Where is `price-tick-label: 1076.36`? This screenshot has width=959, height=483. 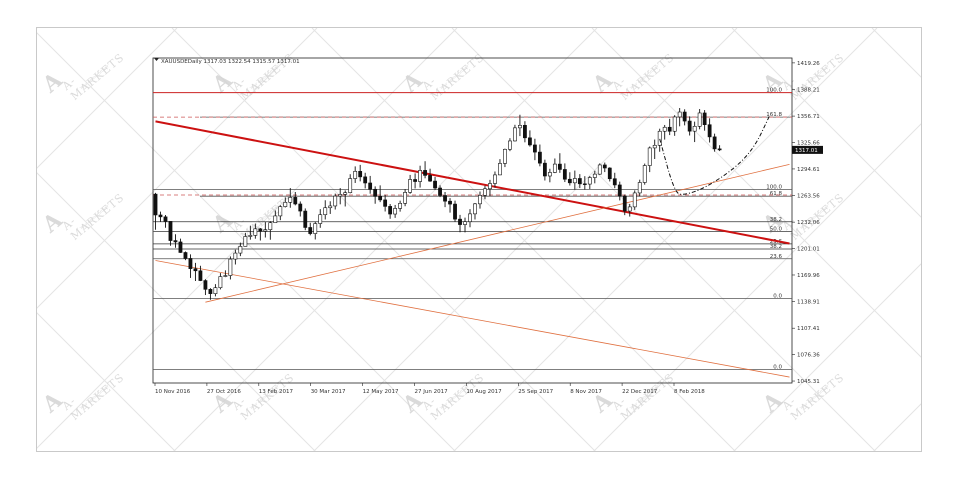 price-tick-label: 1076.36 is located at coordinates (808, 356).